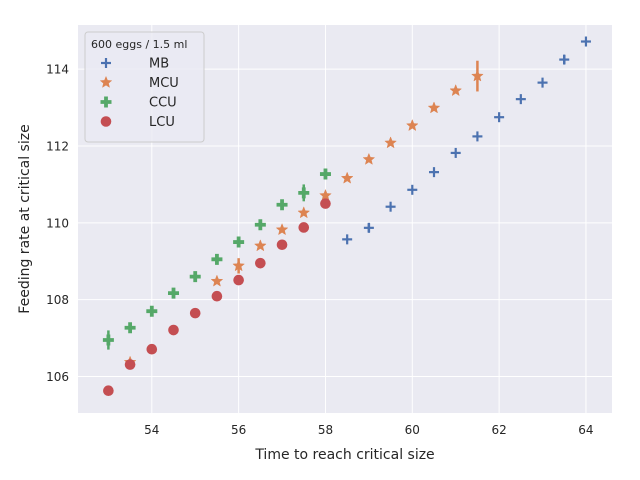 The image size is (640, 480). What do you see at coordinates (238, 430) in the screenshot?
I see `x-tick-label: 56` at bounding box center [238, 430].